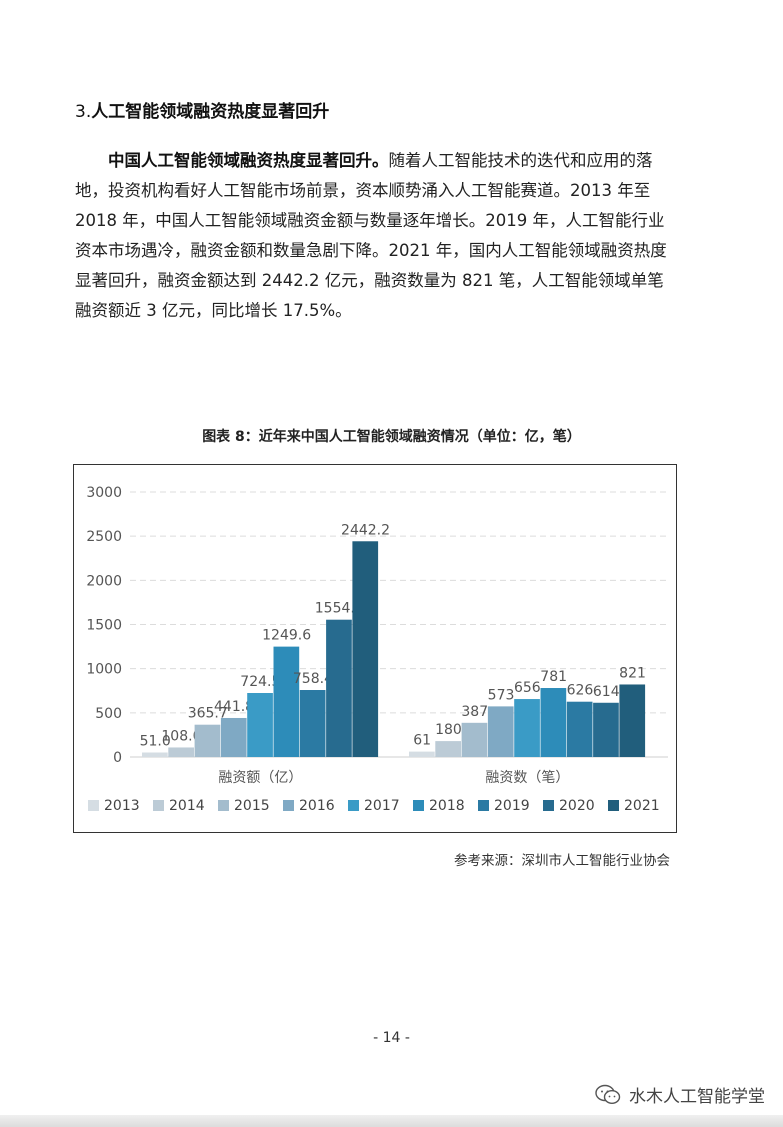 This screenshot has height=1127, width=783. Describe the element at coordinates (512, 806) in the screenshot. I see `legend-label: 2019` at that location.